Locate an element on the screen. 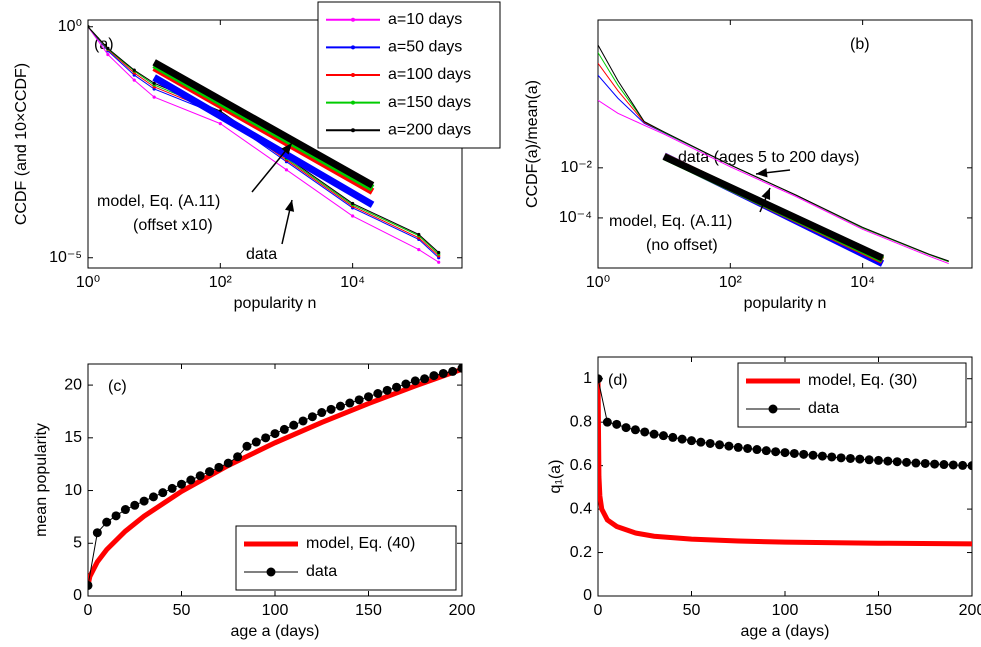  y-axis-label: CCDF (and 10×CCDF) is located at coordinates (21, 144).